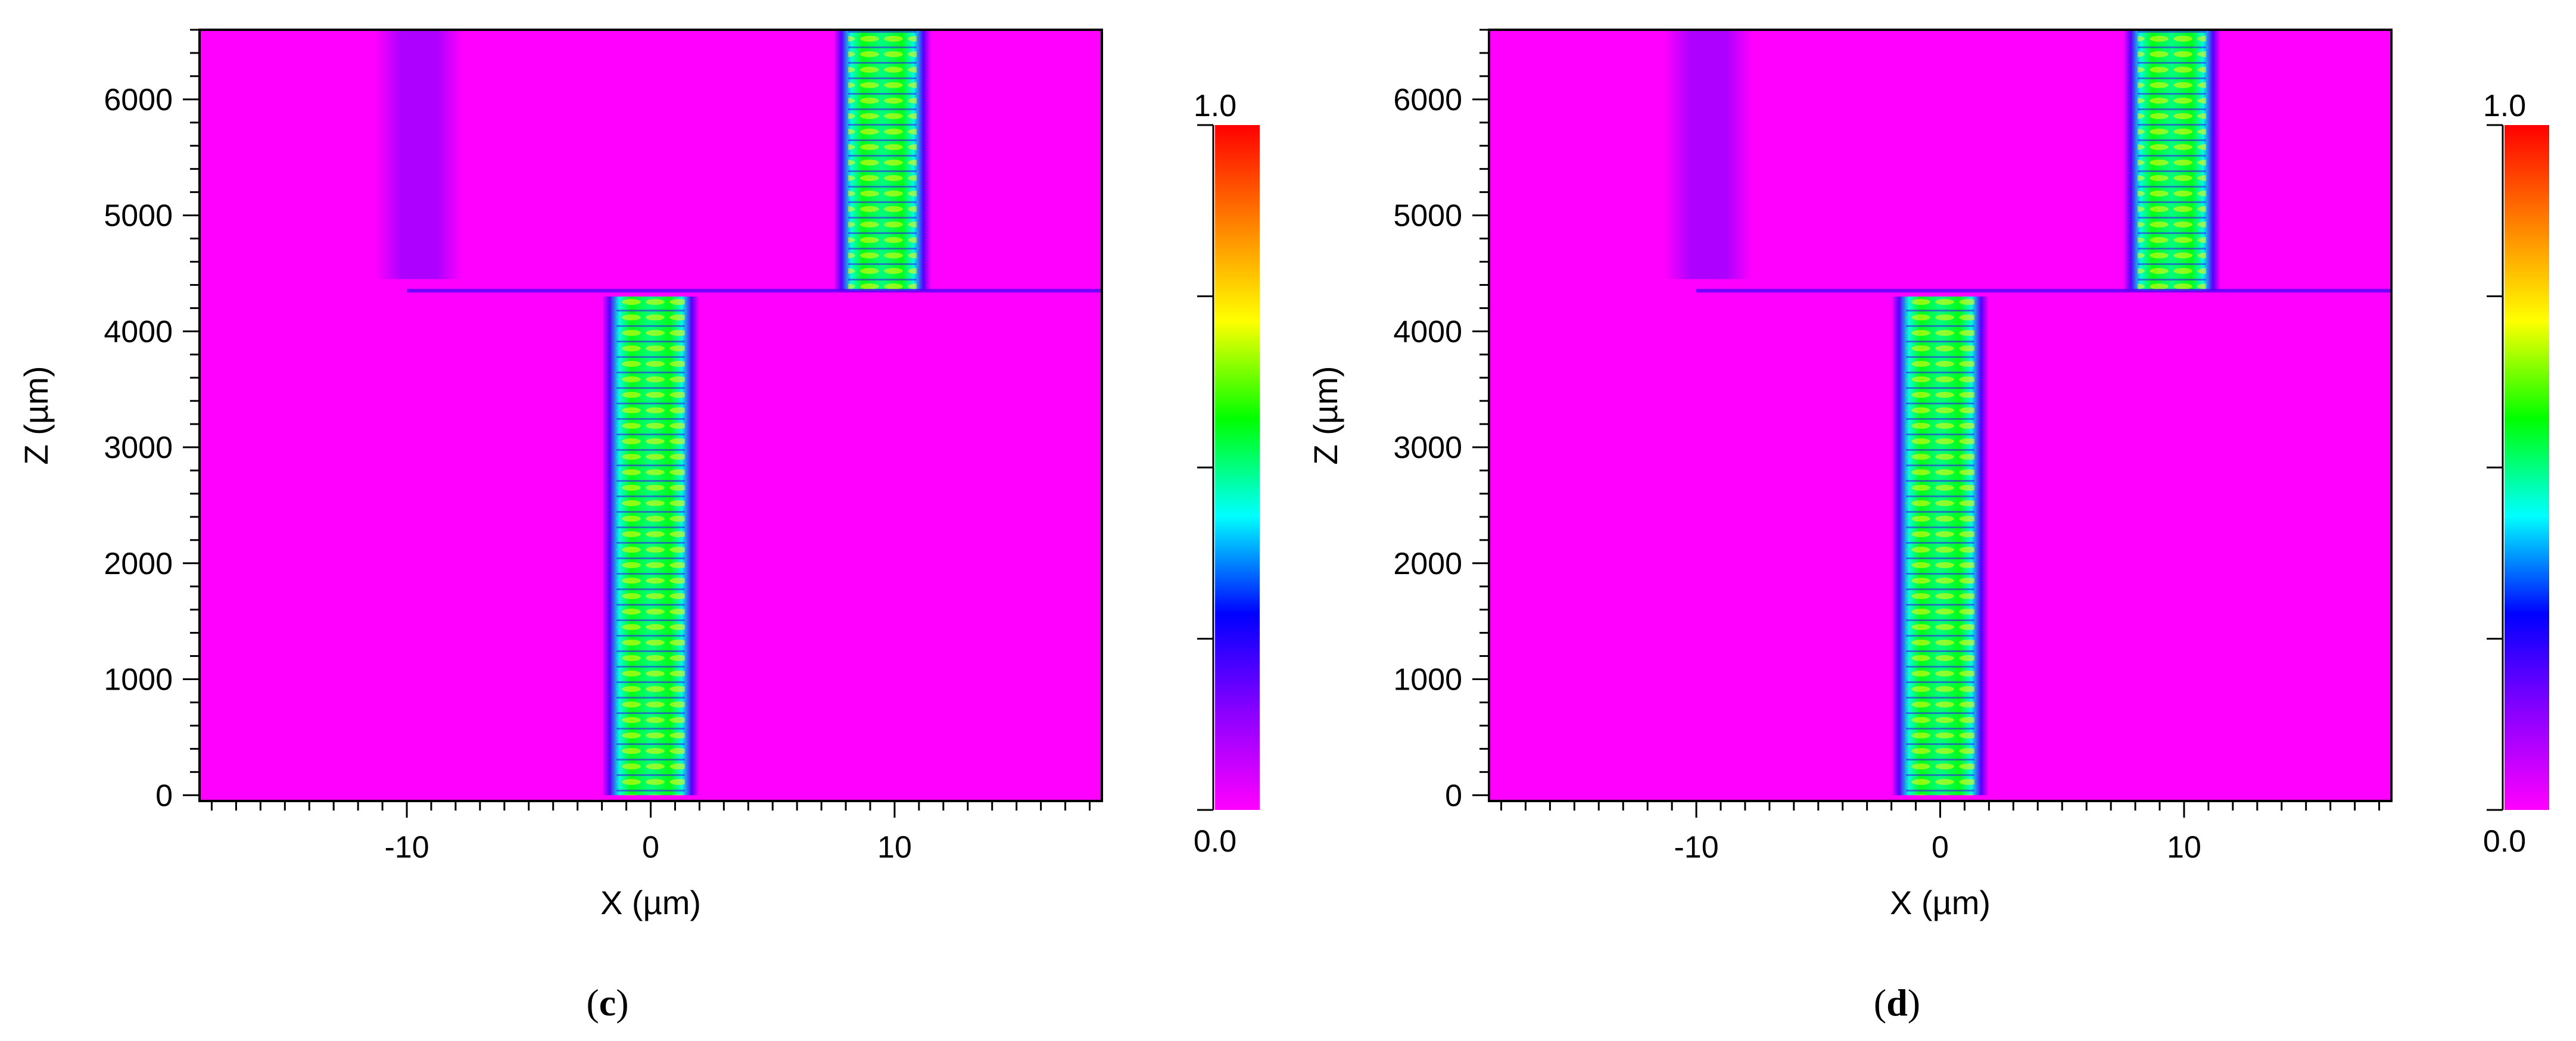 The image size is (2576, 1041). Describe the element at coordinates (1897, 1002) in the screenshot. I see `panel-label: (d)` at that location.